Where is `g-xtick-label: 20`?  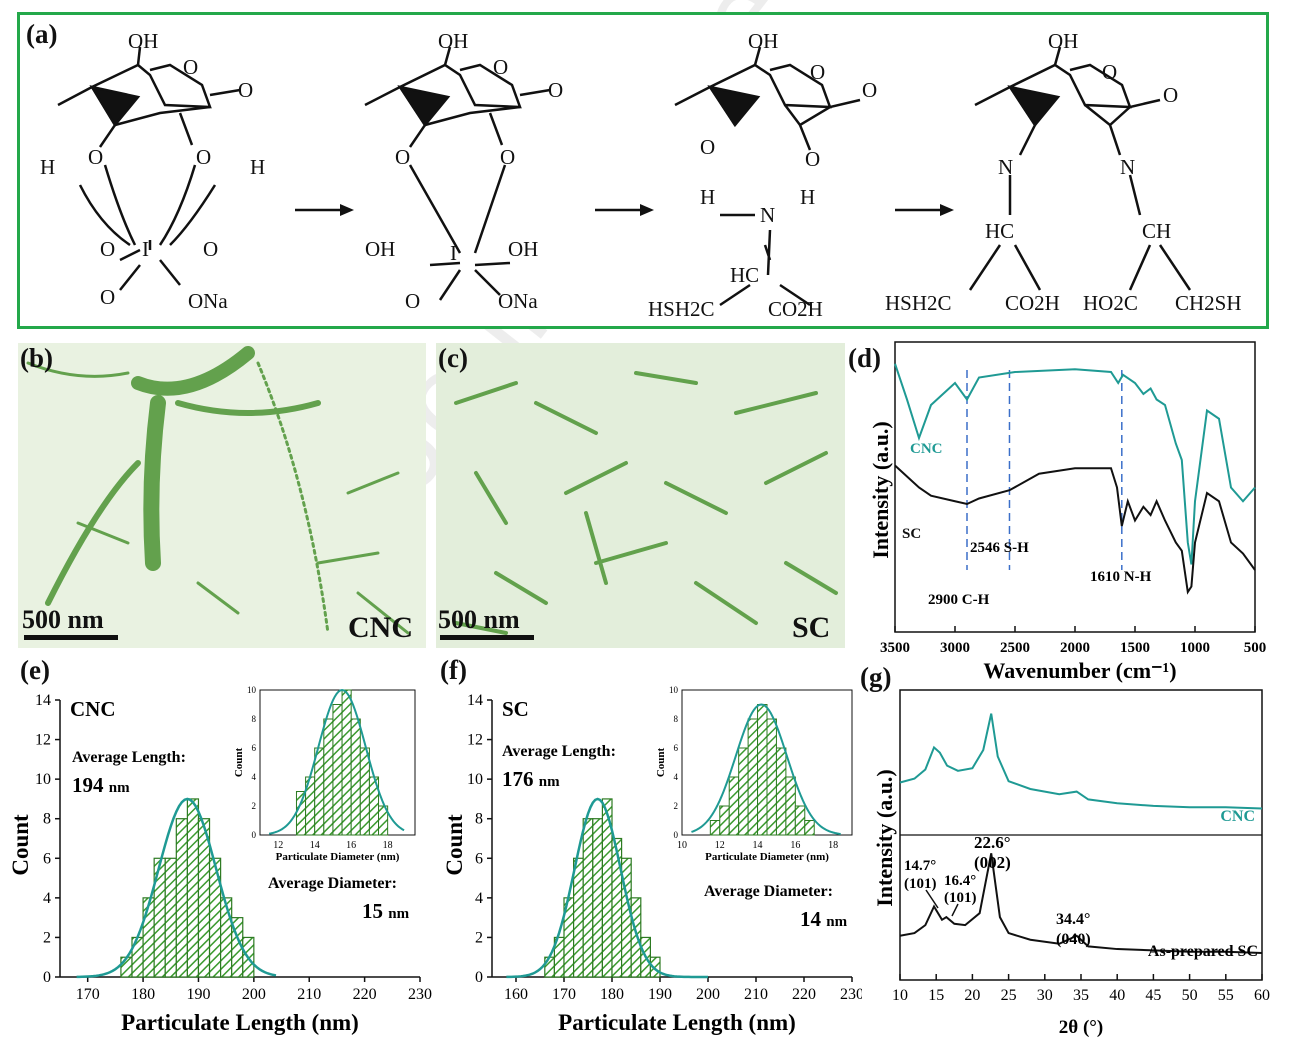 g-xtick-label: 20 is located at coordinates (972, 995).